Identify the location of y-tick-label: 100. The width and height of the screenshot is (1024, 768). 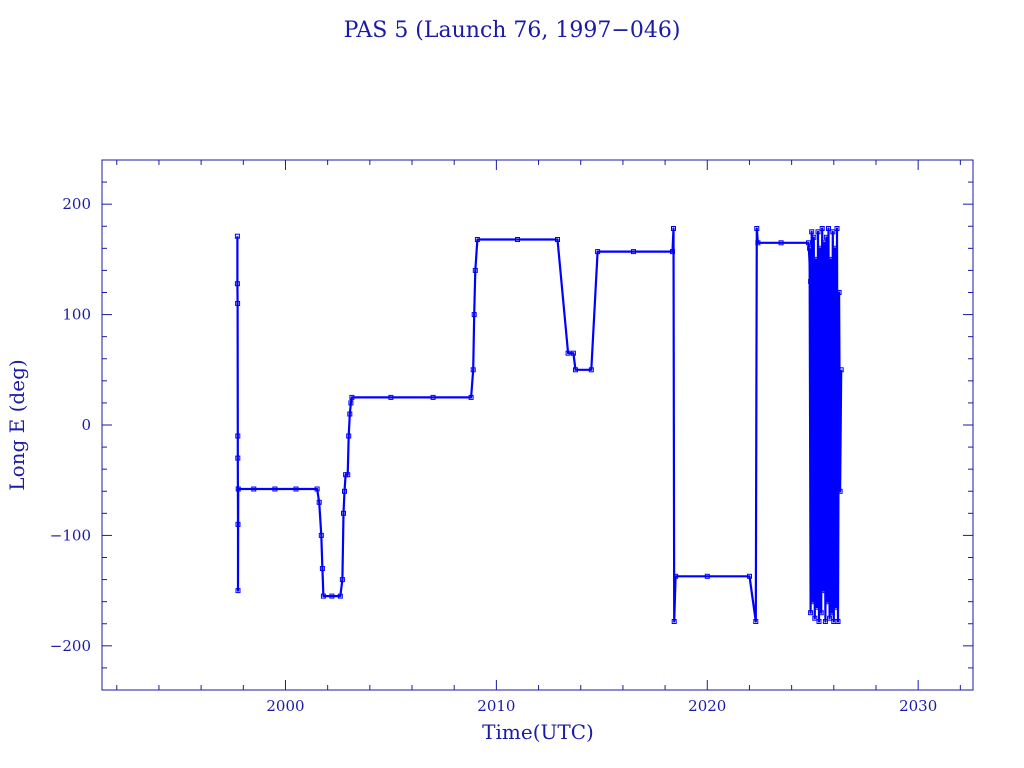
(76, 315).